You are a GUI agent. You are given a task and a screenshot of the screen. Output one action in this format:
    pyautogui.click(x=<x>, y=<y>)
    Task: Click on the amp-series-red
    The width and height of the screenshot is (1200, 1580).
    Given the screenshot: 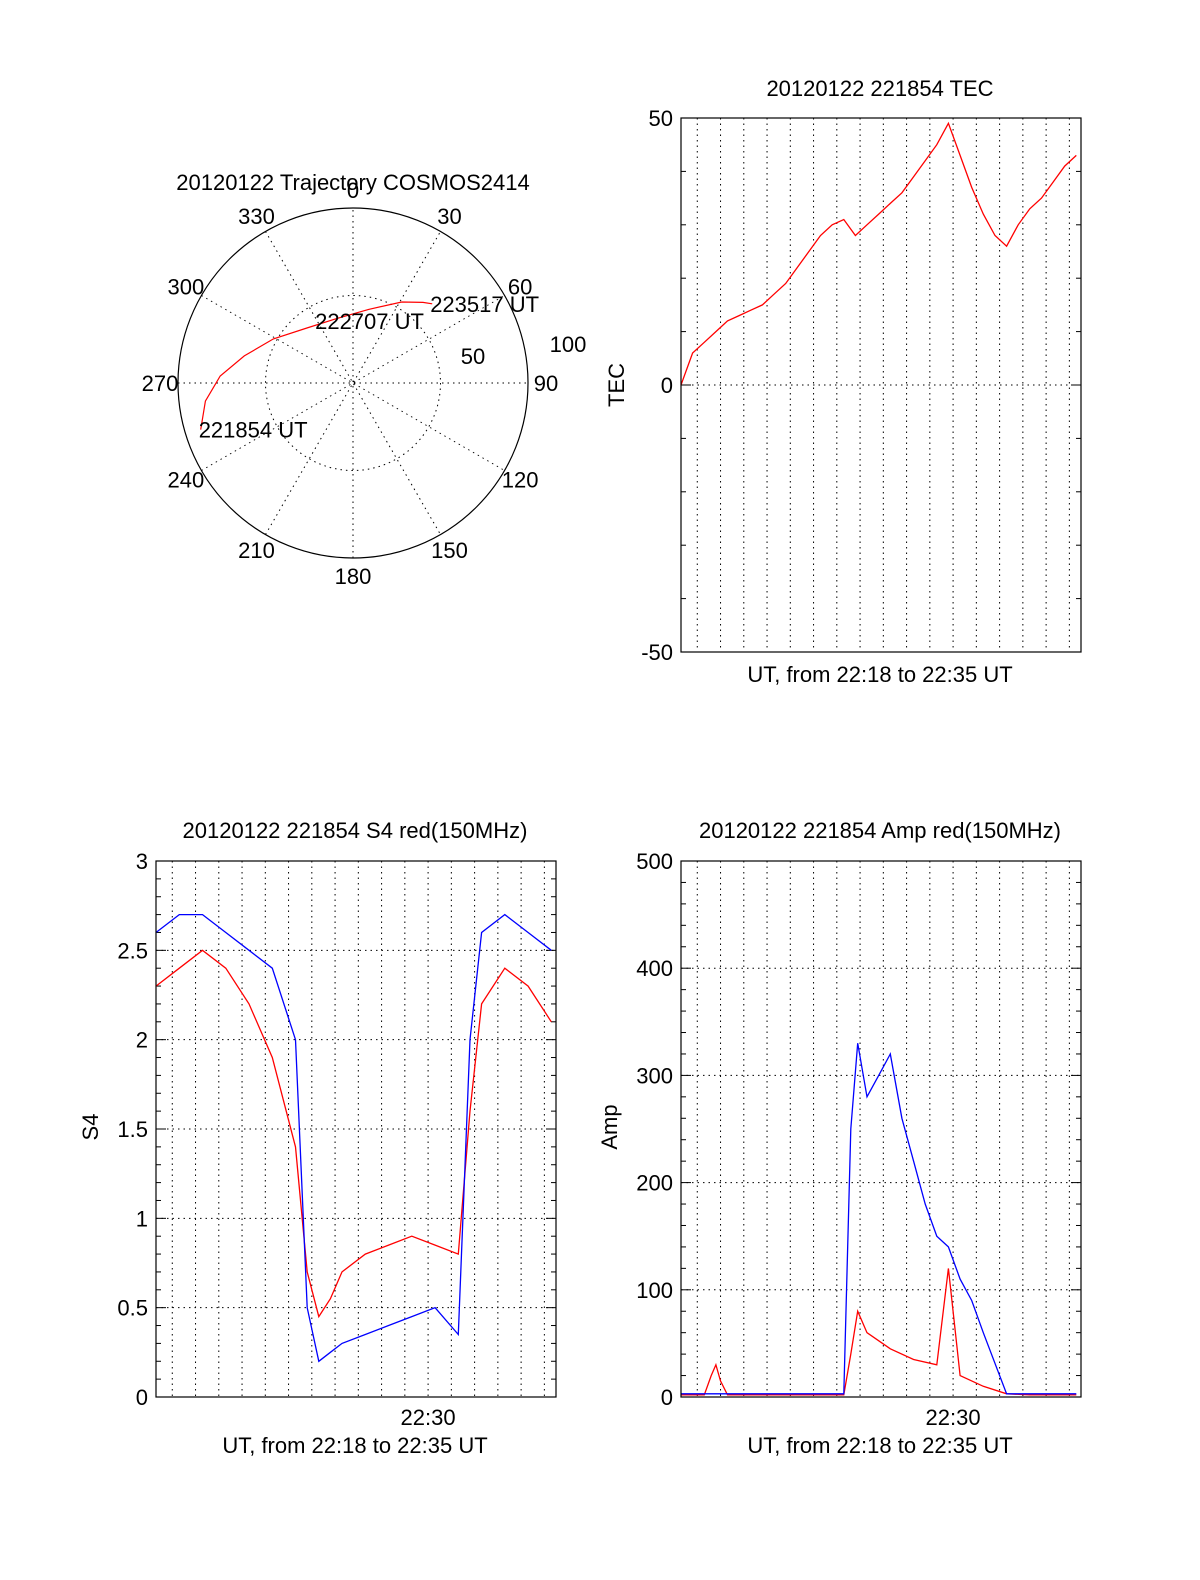 What is the action you would take?
    pyautogui.click(x=879, y=1332)
    